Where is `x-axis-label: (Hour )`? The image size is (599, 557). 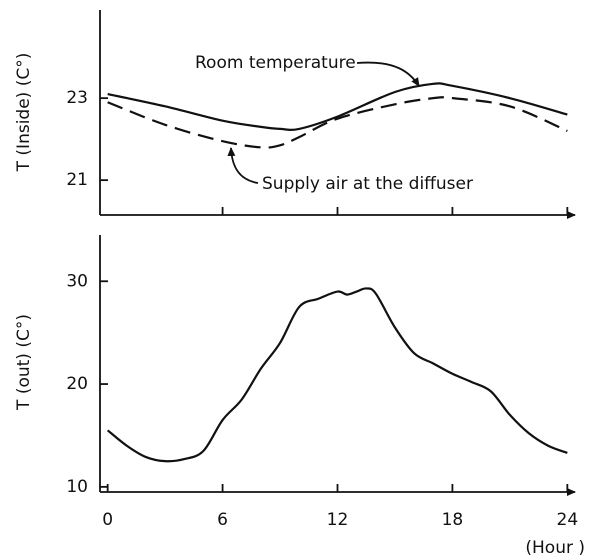
x-axis-label: (Hour ) is located at coordinates (555, 547).